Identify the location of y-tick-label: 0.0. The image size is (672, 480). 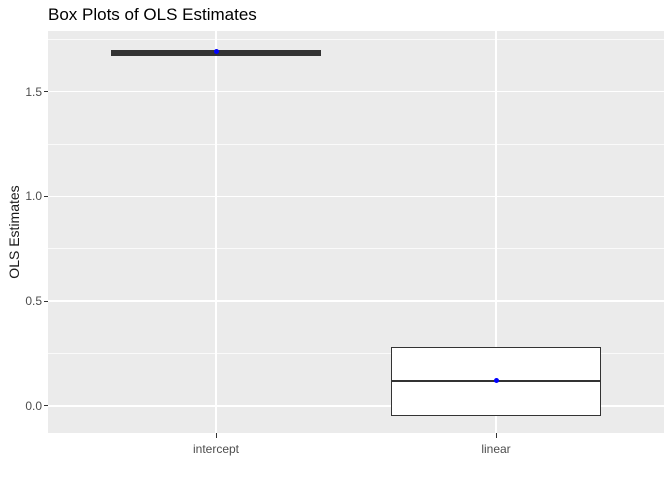
(33, 405).